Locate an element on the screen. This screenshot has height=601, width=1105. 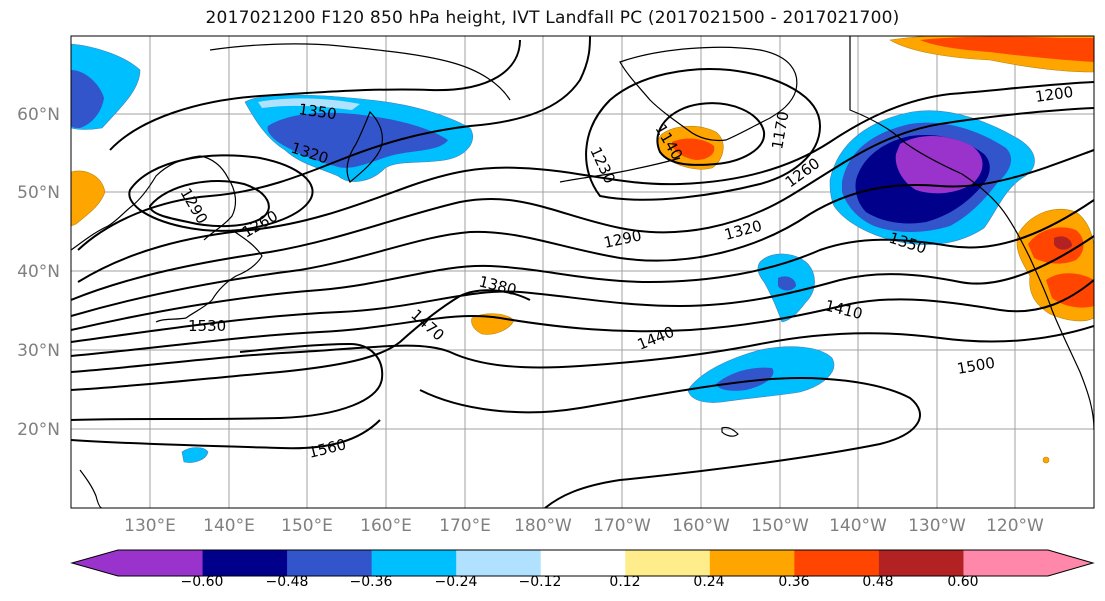
coastline-siberia-north is located at coordinates (360, 72).